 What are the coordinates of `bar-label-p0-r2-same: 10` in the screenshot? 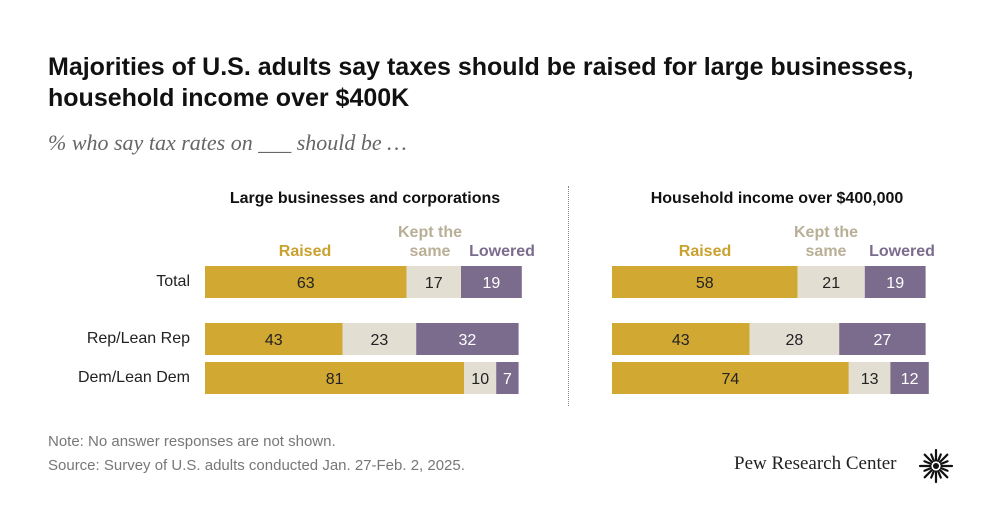 It's located at (480, 379).